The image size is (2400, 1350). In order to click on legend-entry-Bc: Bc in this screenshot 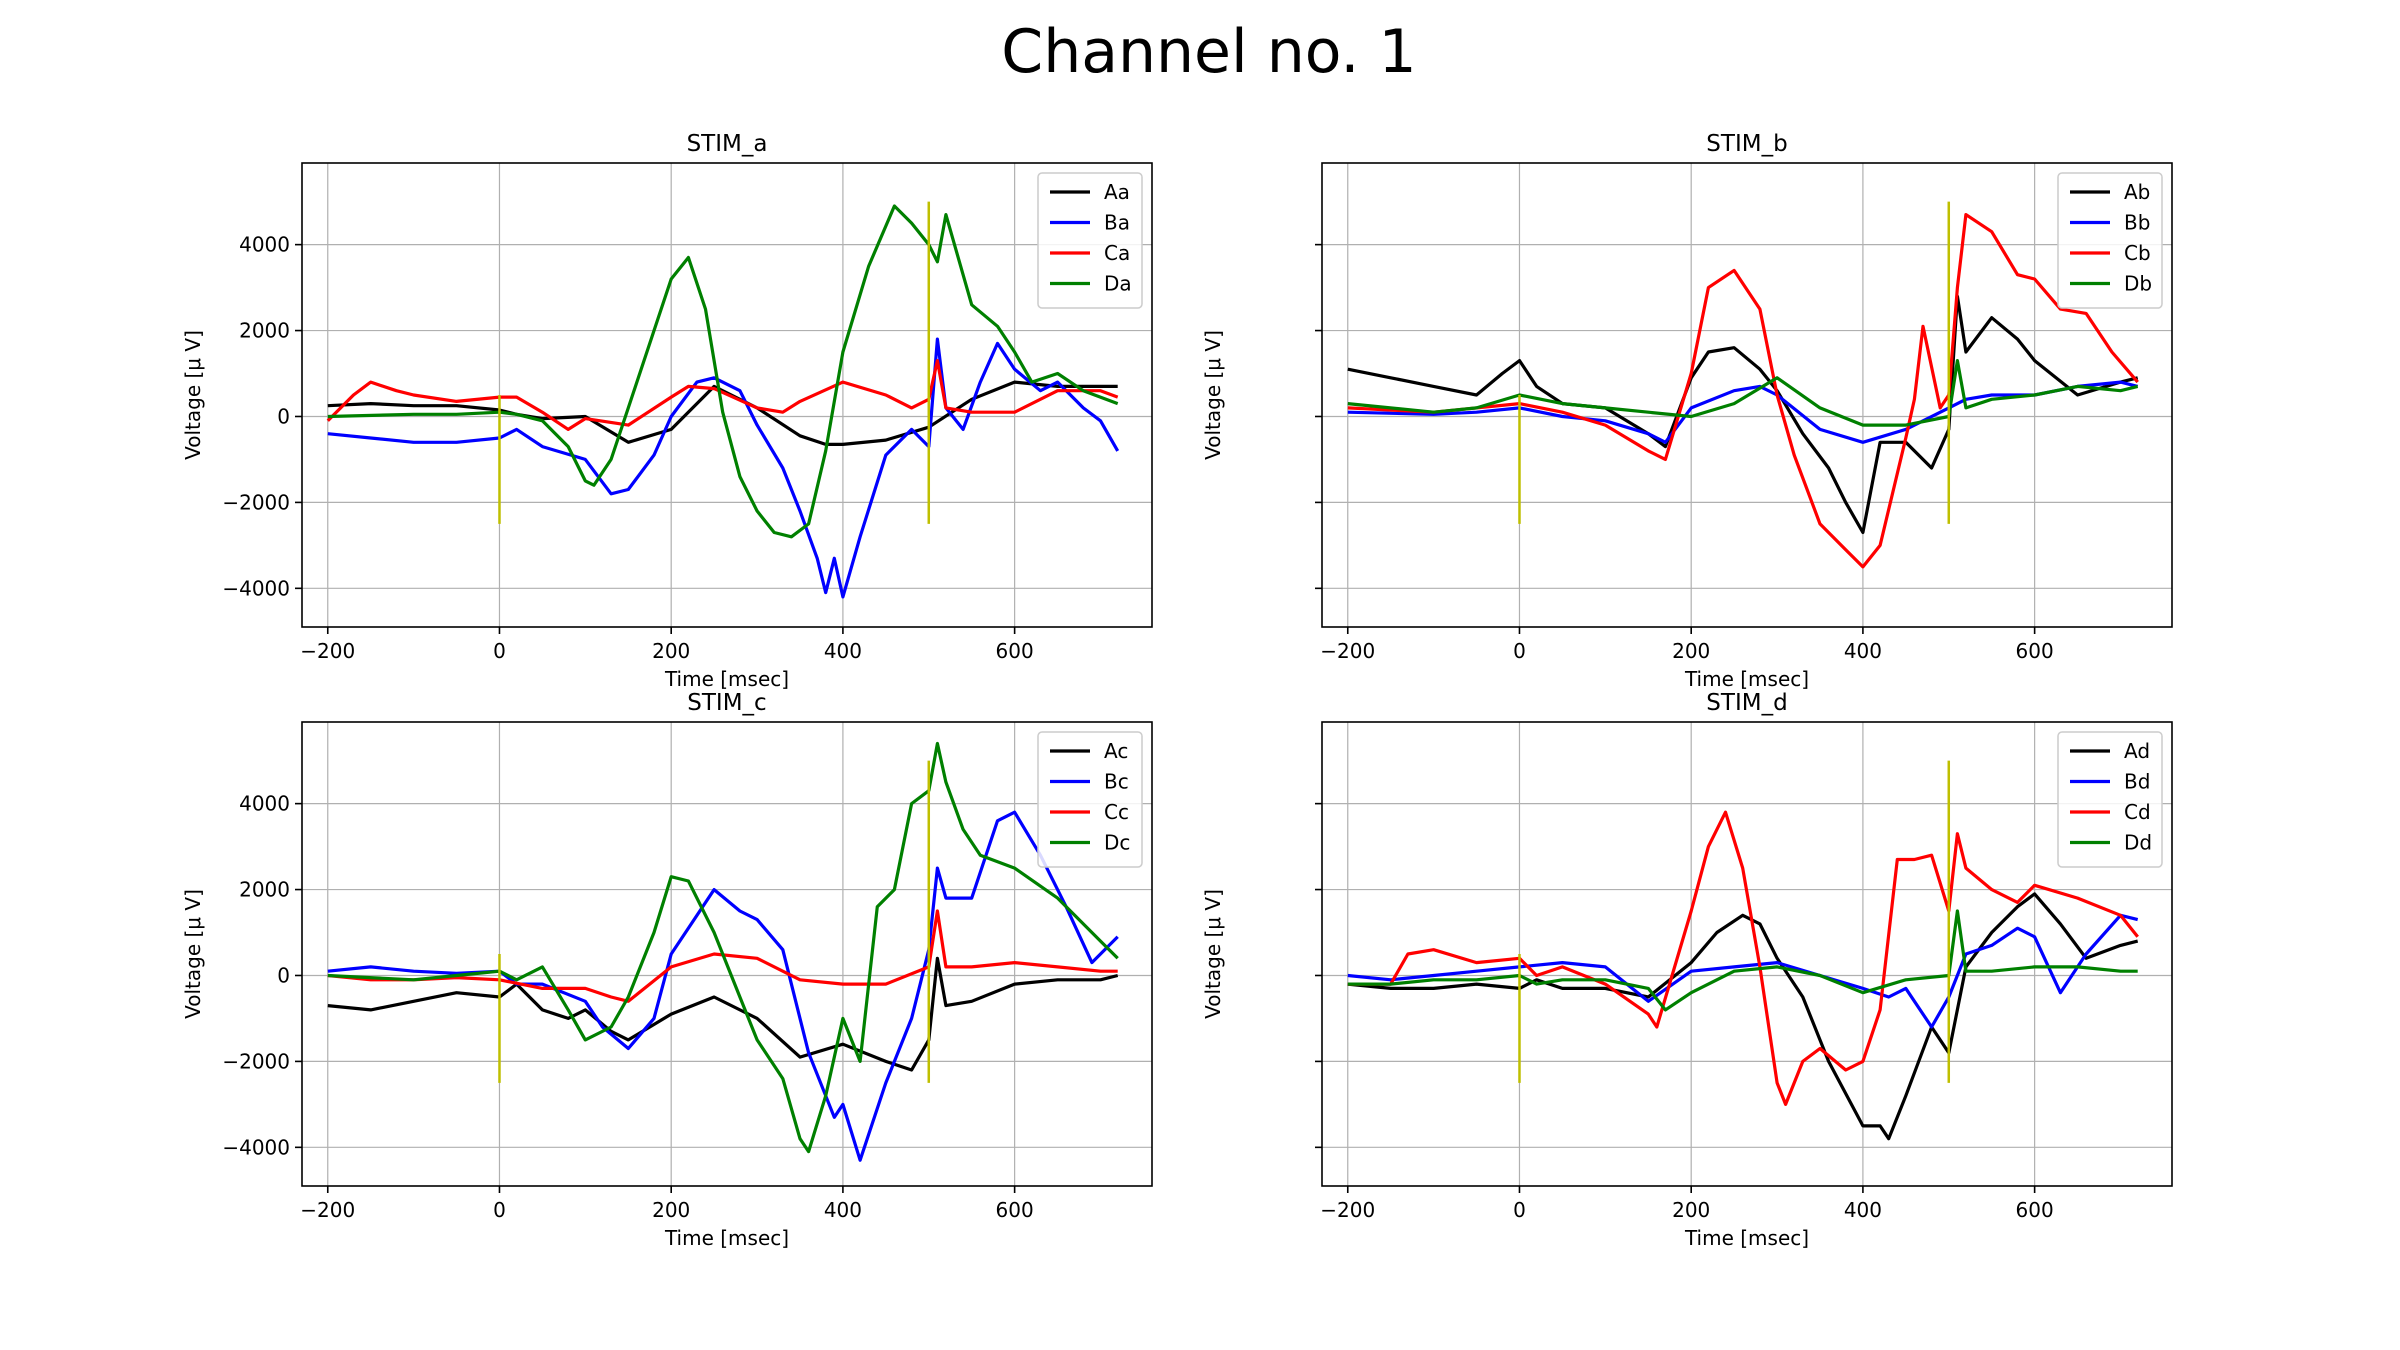, I will do `click(1089, 782)`.